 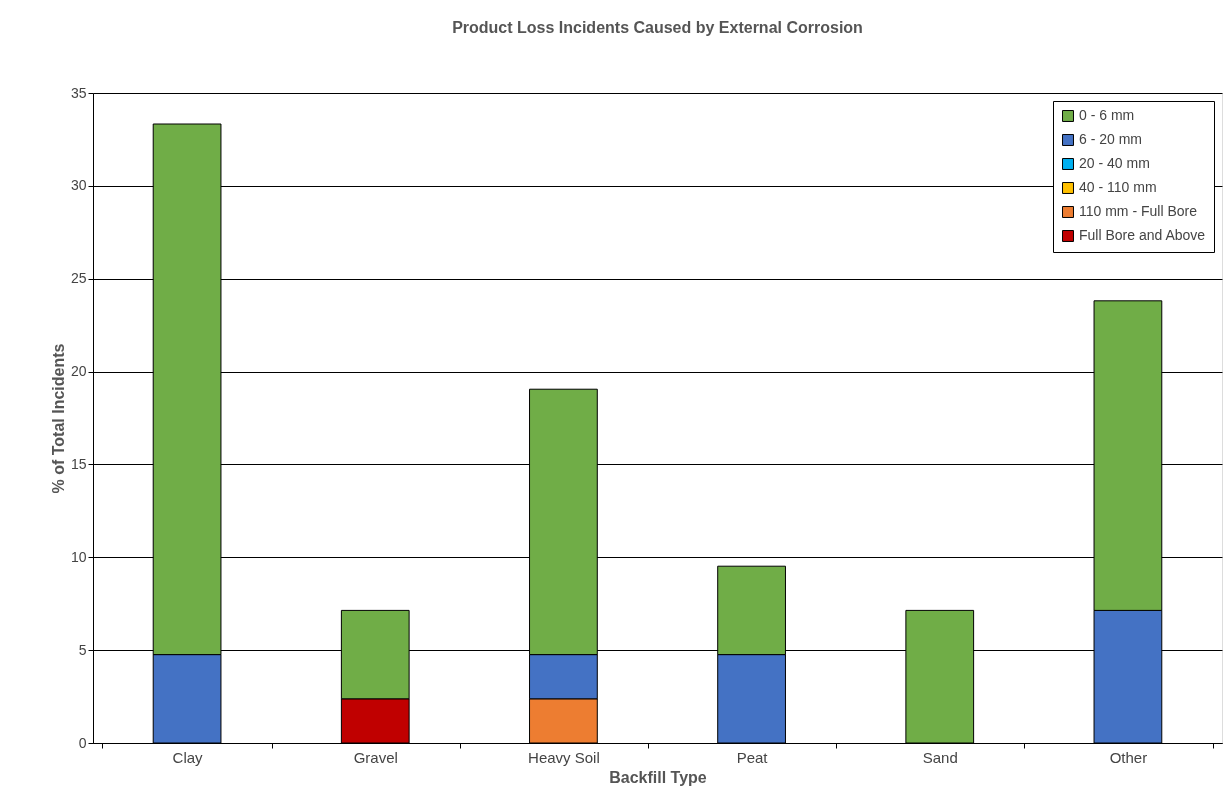 What do you see at coordinates (1128, 757) in the screenshot?
I see `x-tick-label: Other` at bounding box center [1128, 757].